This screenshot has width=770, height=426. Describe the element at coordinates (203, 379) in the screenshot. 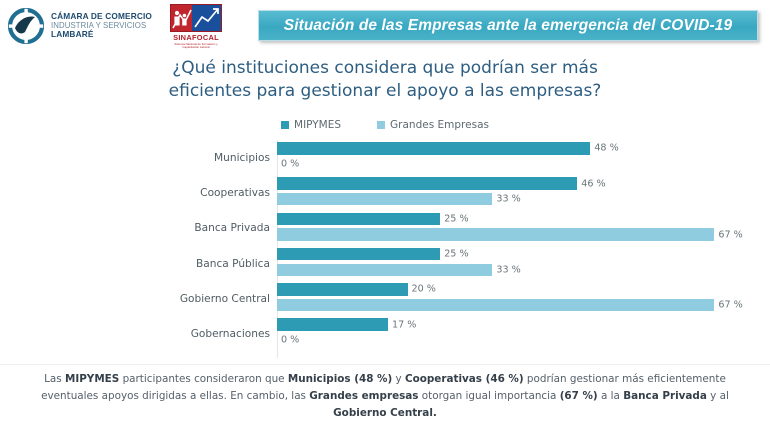

I see `footnote-segment: participantes consideraron que` at that location.